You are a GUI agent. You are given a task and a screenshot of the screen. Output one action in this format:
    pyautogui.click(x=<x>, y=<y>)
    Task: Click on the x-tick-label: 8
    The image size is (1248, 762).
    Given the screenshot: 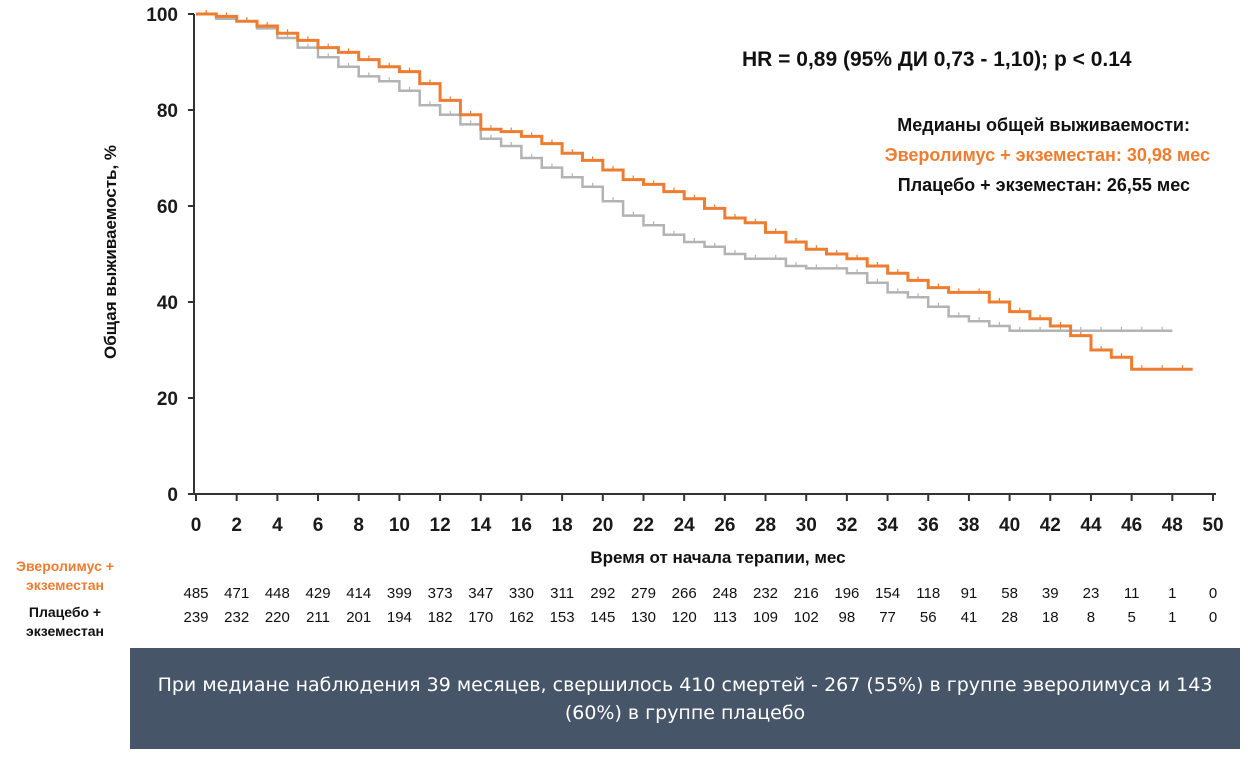 What is the action you would take?
    pyautogui.click(x=358, y=525)
    